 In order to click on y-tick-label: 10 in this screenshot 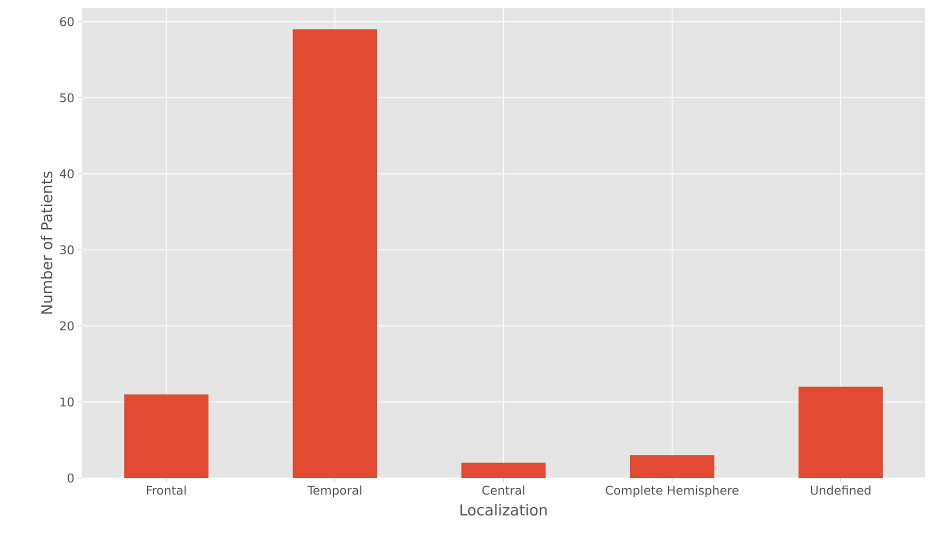, I will do `click(67, 401)`.